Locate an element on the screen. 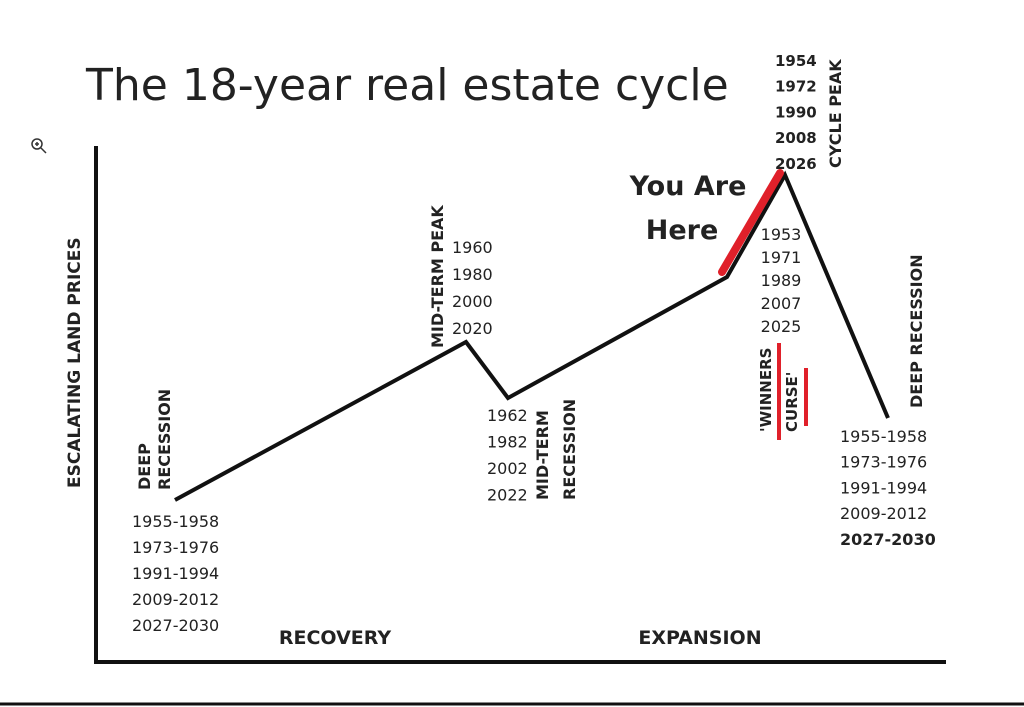 The width and height of the screenshot is (1024, 707). year-label: 2000 is located at coordinates (472, 301).